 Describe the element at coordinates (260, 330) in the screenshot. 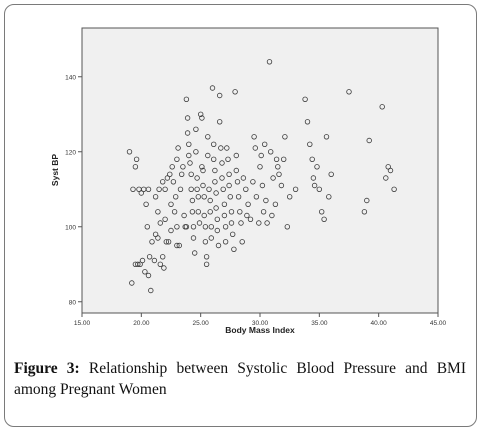

I see `x-axis-label: Body Mass Index` at that location.